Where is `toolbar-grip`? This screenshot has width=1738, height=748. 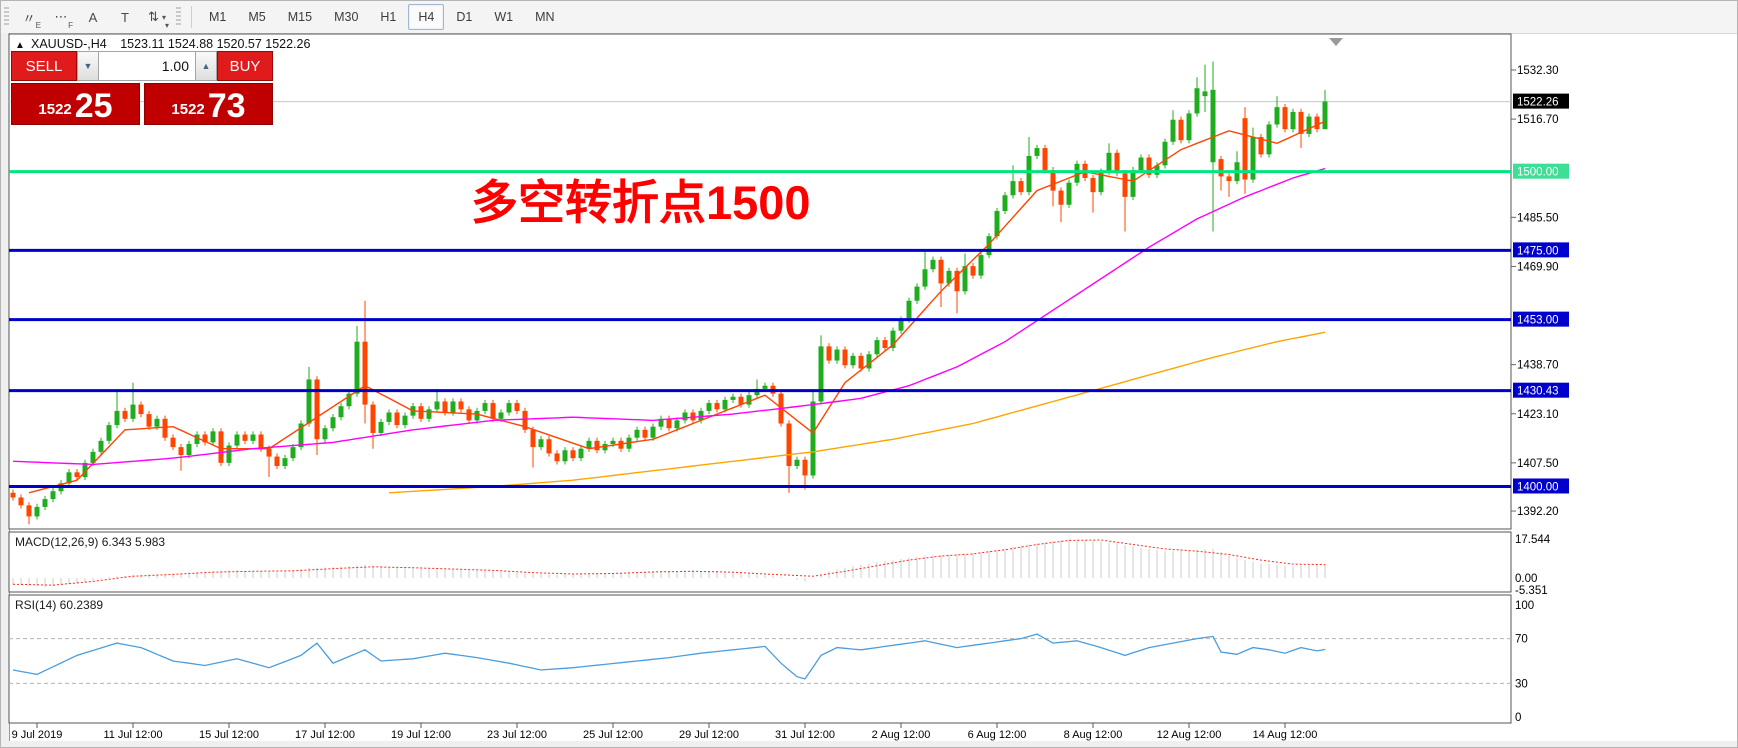
toolbar-grip is located at coordinates (6, 17).